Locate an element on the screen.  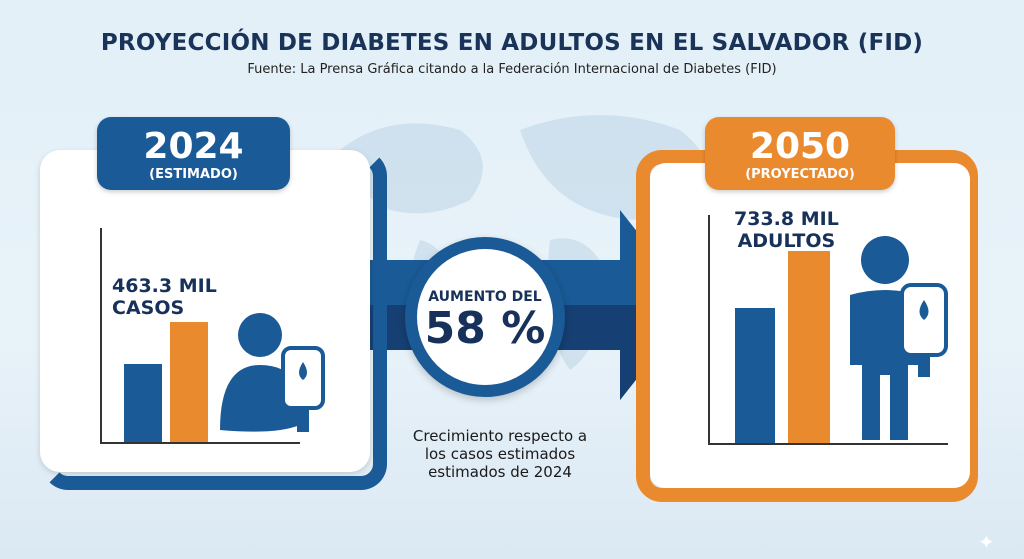
value-number: 733.8 MIL is located at coordinates (786, 219).